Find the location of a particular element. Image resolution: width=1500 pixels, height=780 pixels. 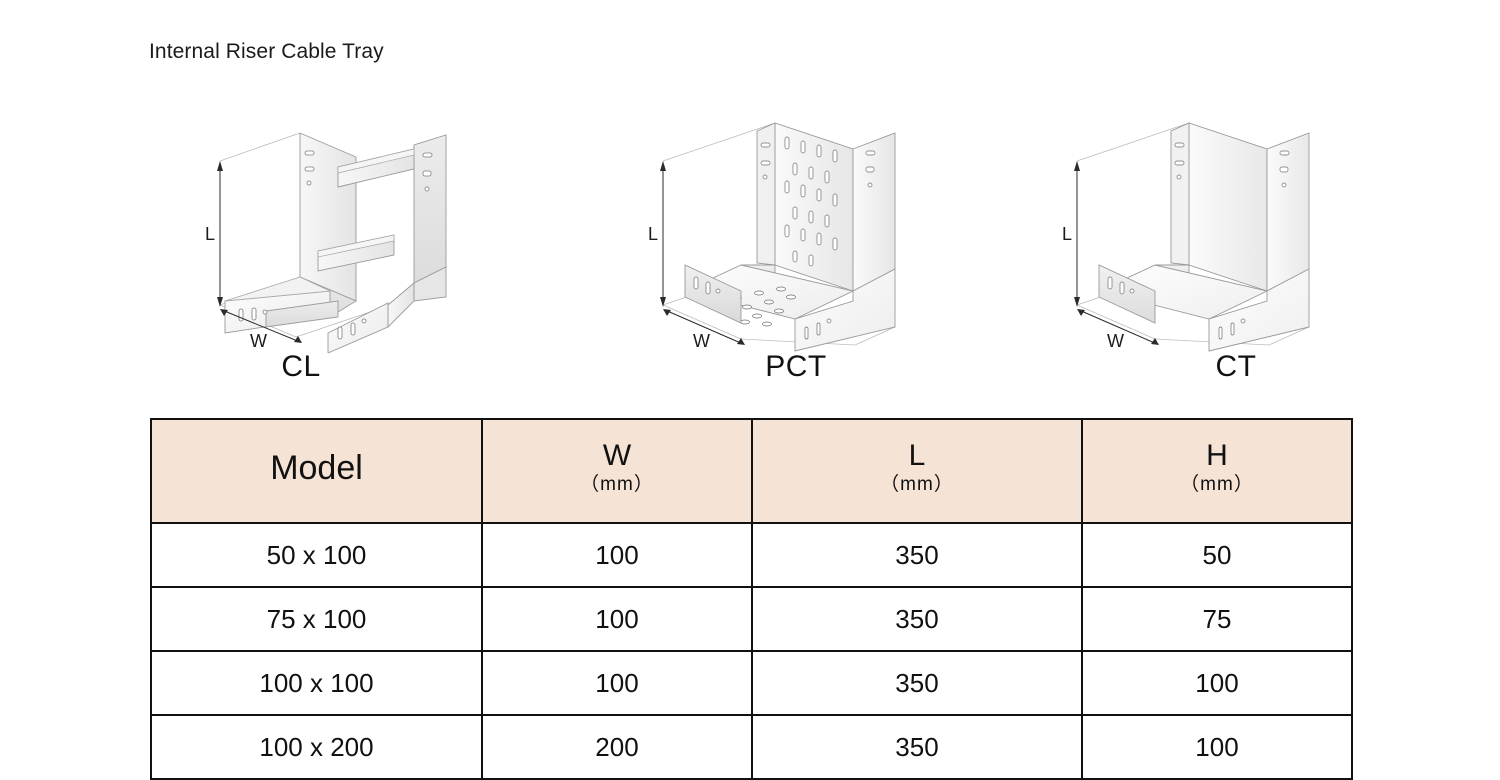

cell-model: 100 x 200 is located at coordinates (316, 747).